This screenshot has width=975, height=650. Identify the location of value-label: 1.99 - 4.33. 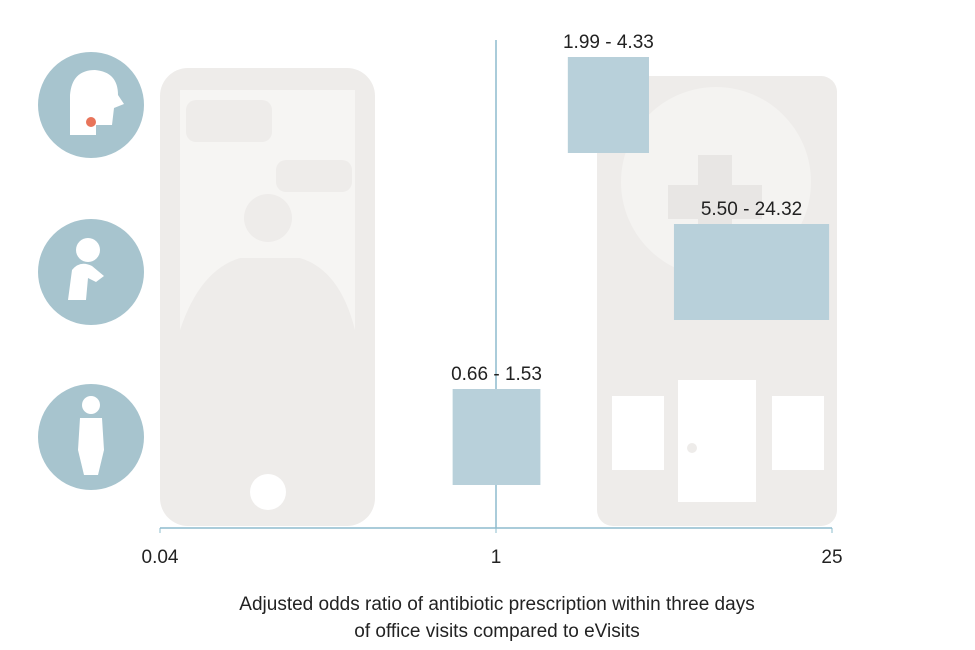
(608, 42).